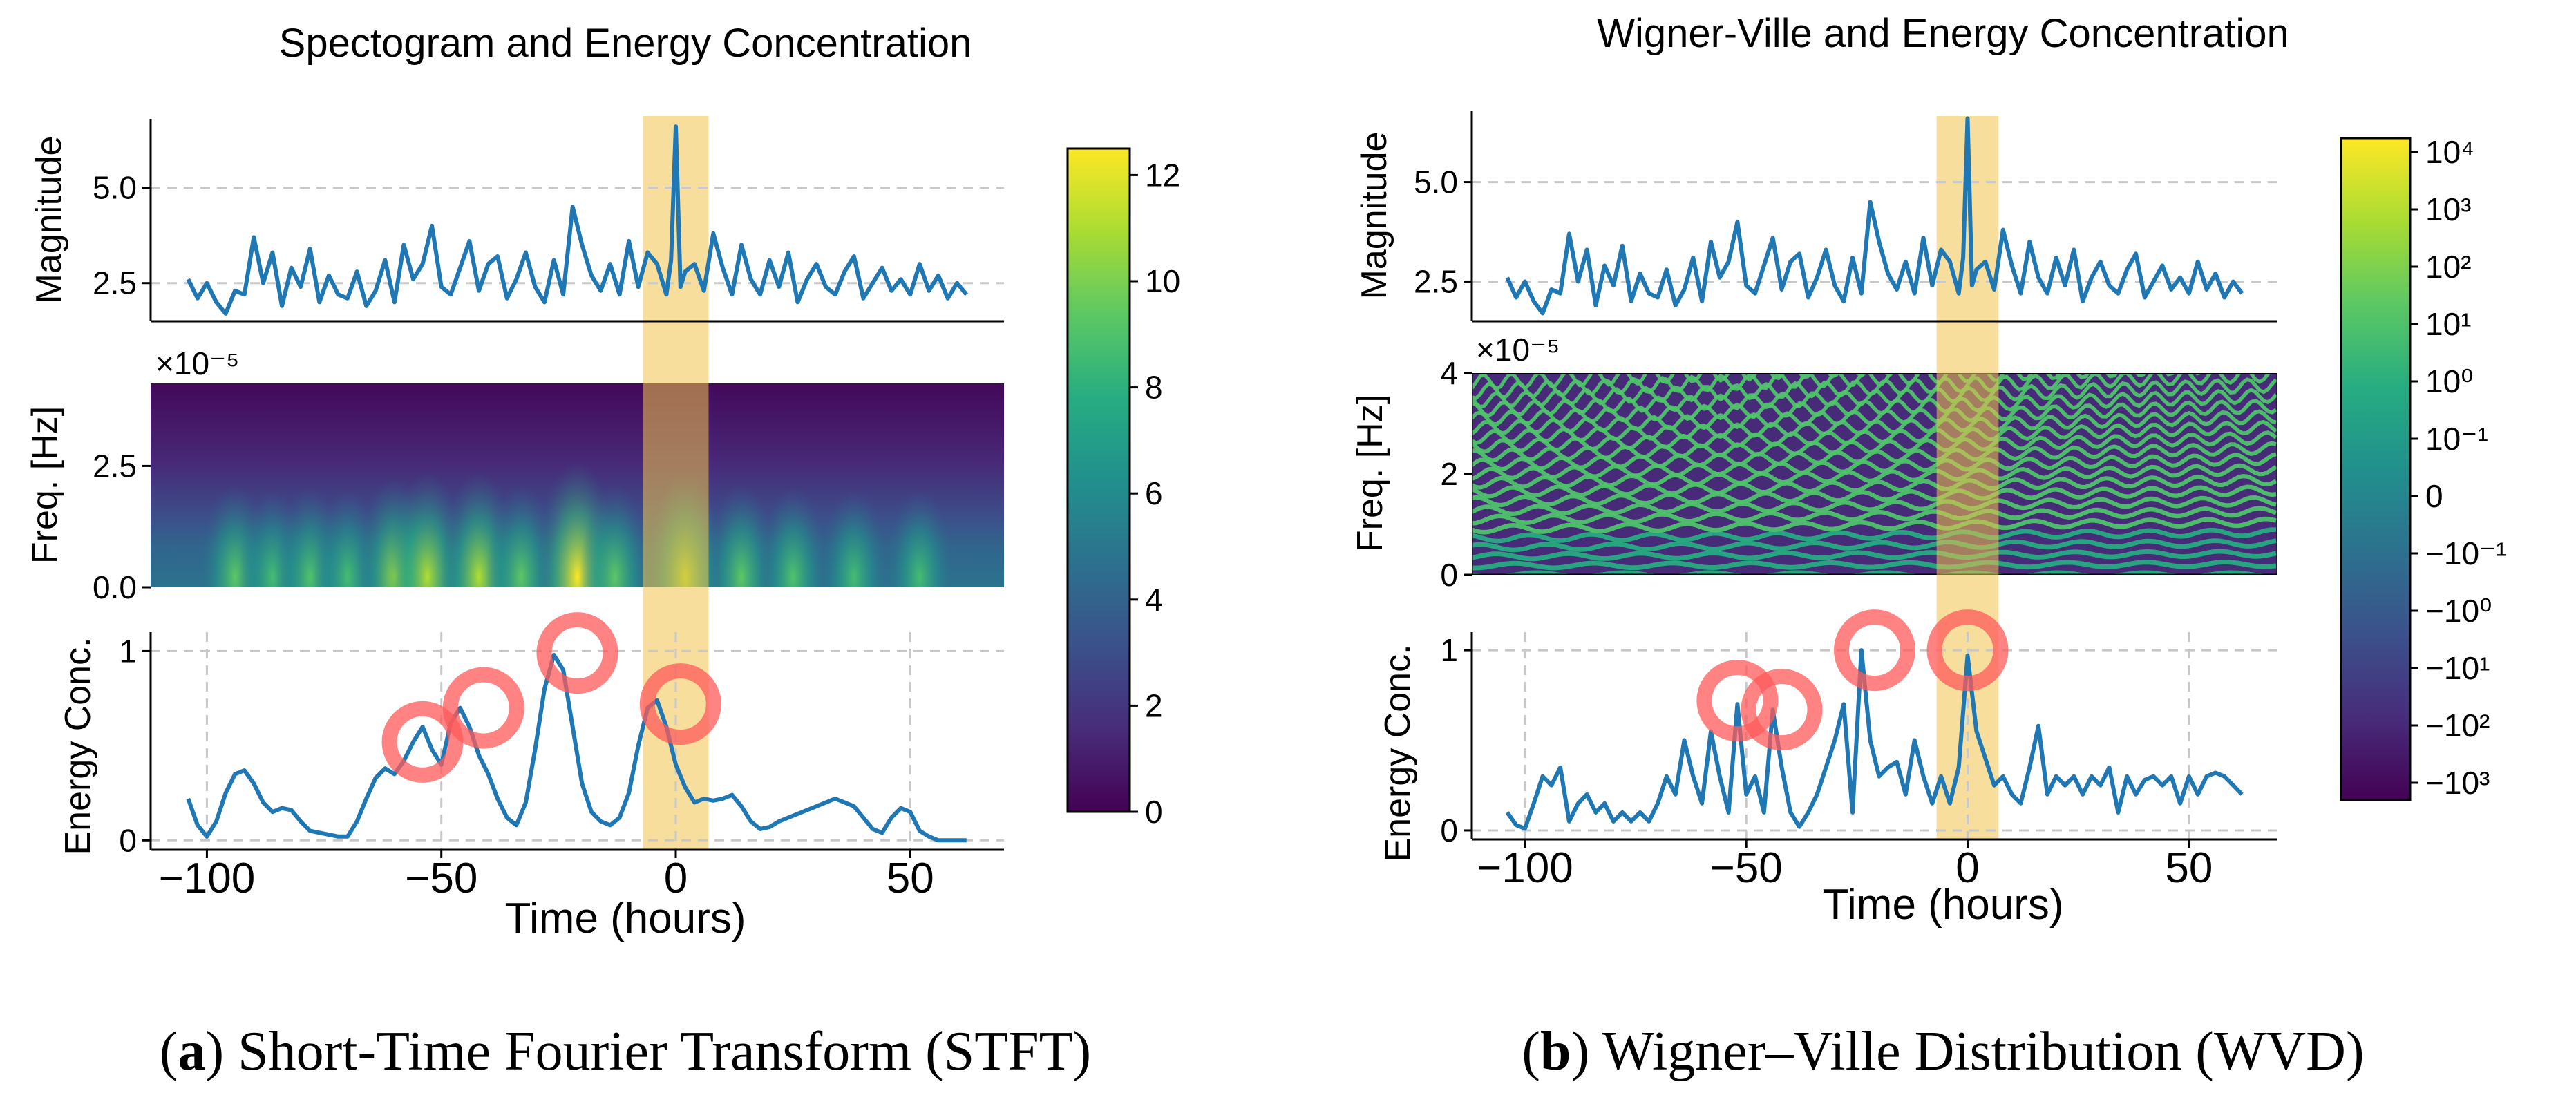  I want to click on caption-b: (b) Wigner–Ville Distribution (WVD), so click(1943, 1051).